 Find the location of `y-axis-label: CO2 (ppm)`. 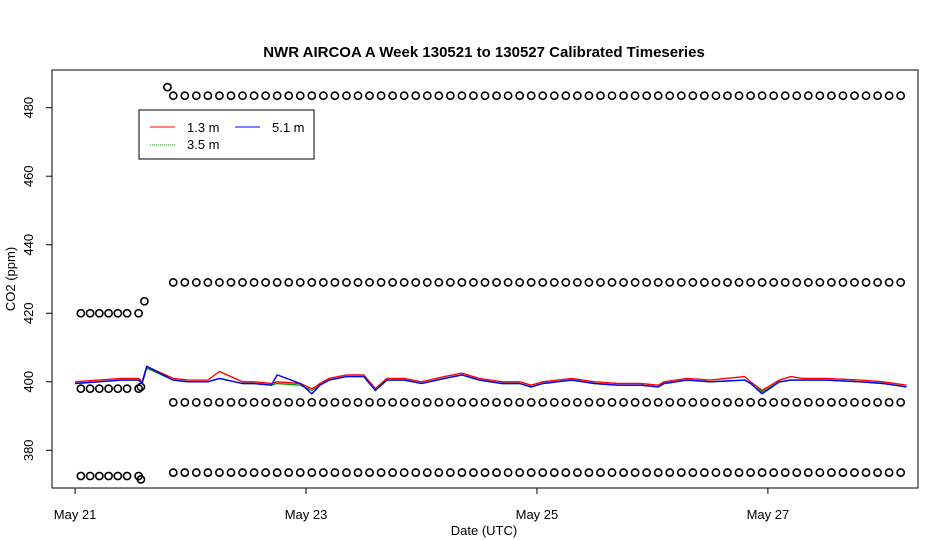

y-axis-label: CO2 (ppm) is located at coordinates (10, 279).